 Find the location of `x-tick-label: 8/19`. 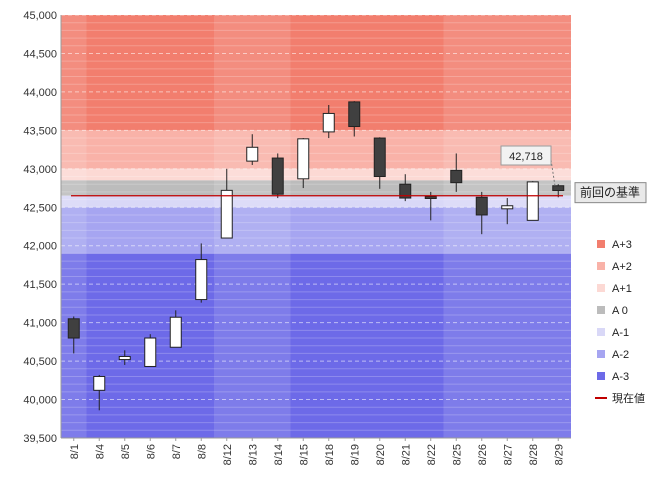

x-tick-label: 8/19 is located at coordinates (355, 454).